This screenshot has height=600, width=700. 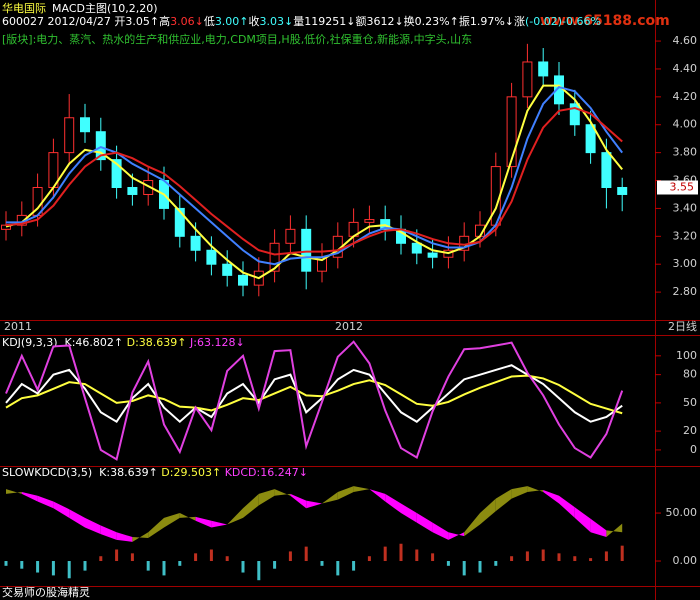 I want to click on header-segment: 3.03↓, so click(x=277, y=21).